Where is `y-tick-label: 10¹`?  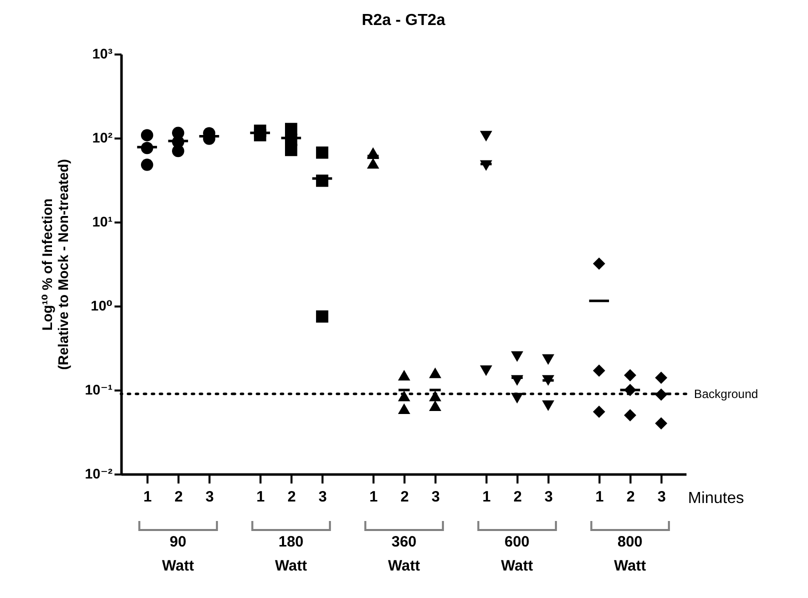 y-tick-label: 10¹ is located at coordinates (102, 222).